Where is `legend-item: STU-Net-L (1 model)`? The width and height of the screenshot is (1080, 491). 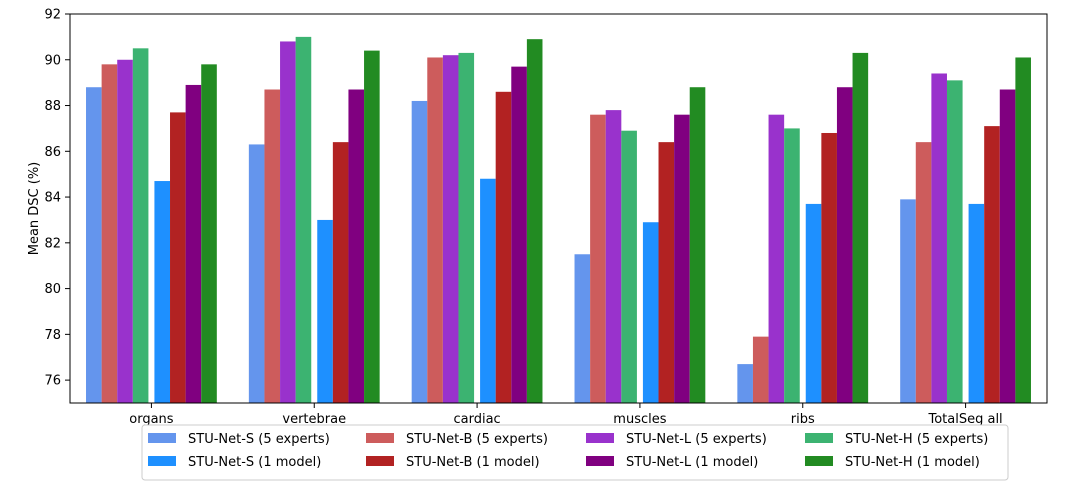 legend-item: STU-Net-L (1 model) is located at coordinates (672, 462).